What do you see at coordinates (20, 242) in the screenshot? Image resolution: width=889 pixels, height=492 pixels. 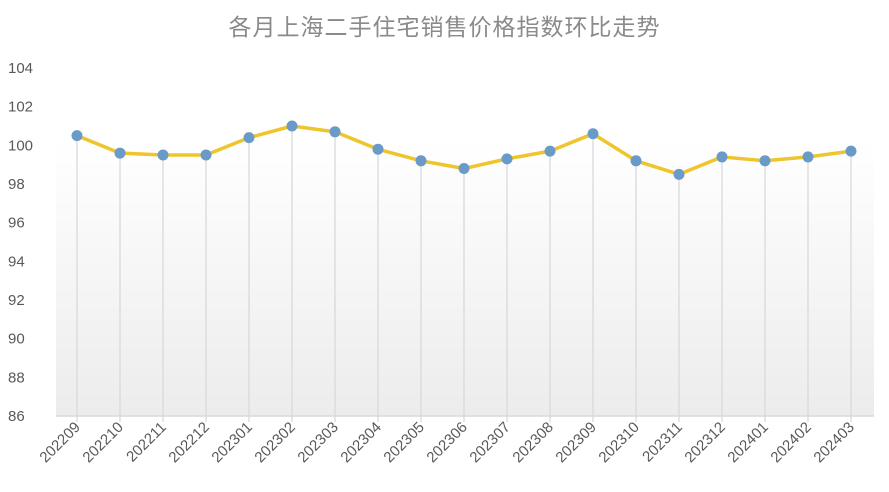 I see `y-axis: 86 88 90 92 94 96 98 100 102 104` at bounding box center [20, 242].